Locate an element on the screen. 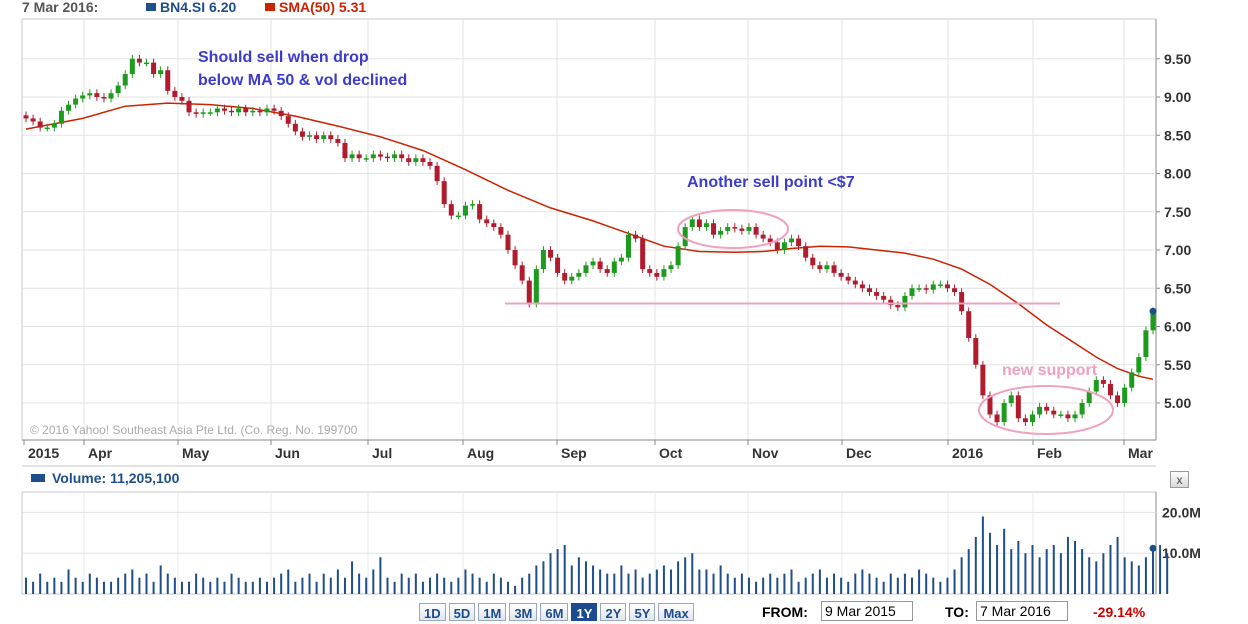 The width and height of the screenshot is (1248, 624). to-date-input is located at coordinates (1022, 611).